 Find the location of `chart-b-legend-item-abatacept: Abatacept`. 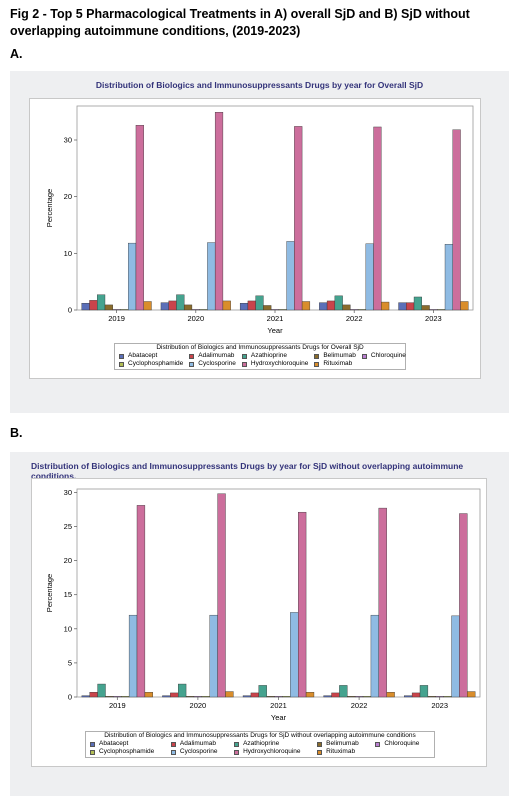

chart-b-legend-item-abatacept: Abatacept is located at coordinates (127, 744).